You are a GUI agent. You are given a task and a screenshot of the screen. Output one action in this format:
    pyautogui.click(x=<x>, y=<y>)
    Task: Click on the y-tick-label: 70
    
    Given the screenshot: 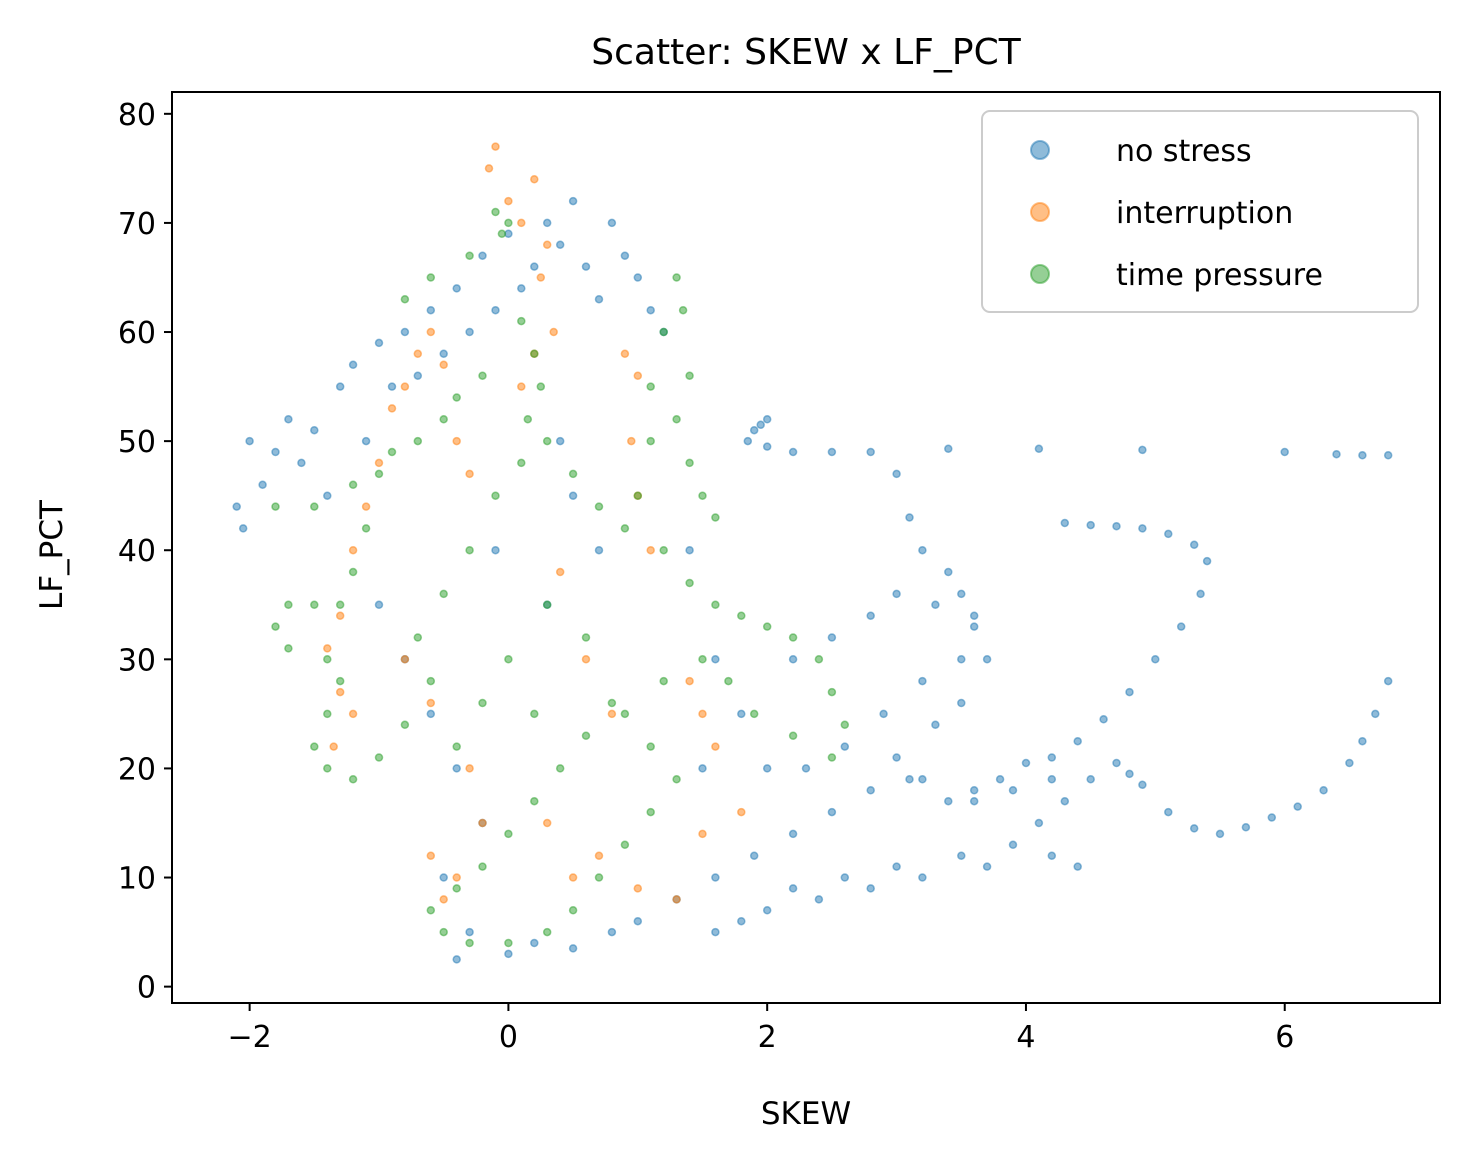 What is the action you would take?
    pyautogui.click(x=137, y=224)
    